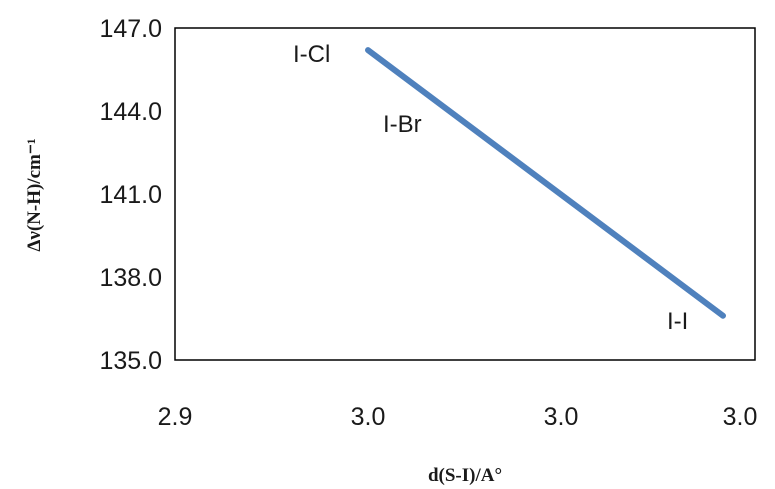 The width and height of the screenshot is (775, 489). What do you see at coordinates (34, 194) in the screenshot?
I see `y-axis-title: Δν(N-H)/cm⁻¹` at bounding box center [34, 194].